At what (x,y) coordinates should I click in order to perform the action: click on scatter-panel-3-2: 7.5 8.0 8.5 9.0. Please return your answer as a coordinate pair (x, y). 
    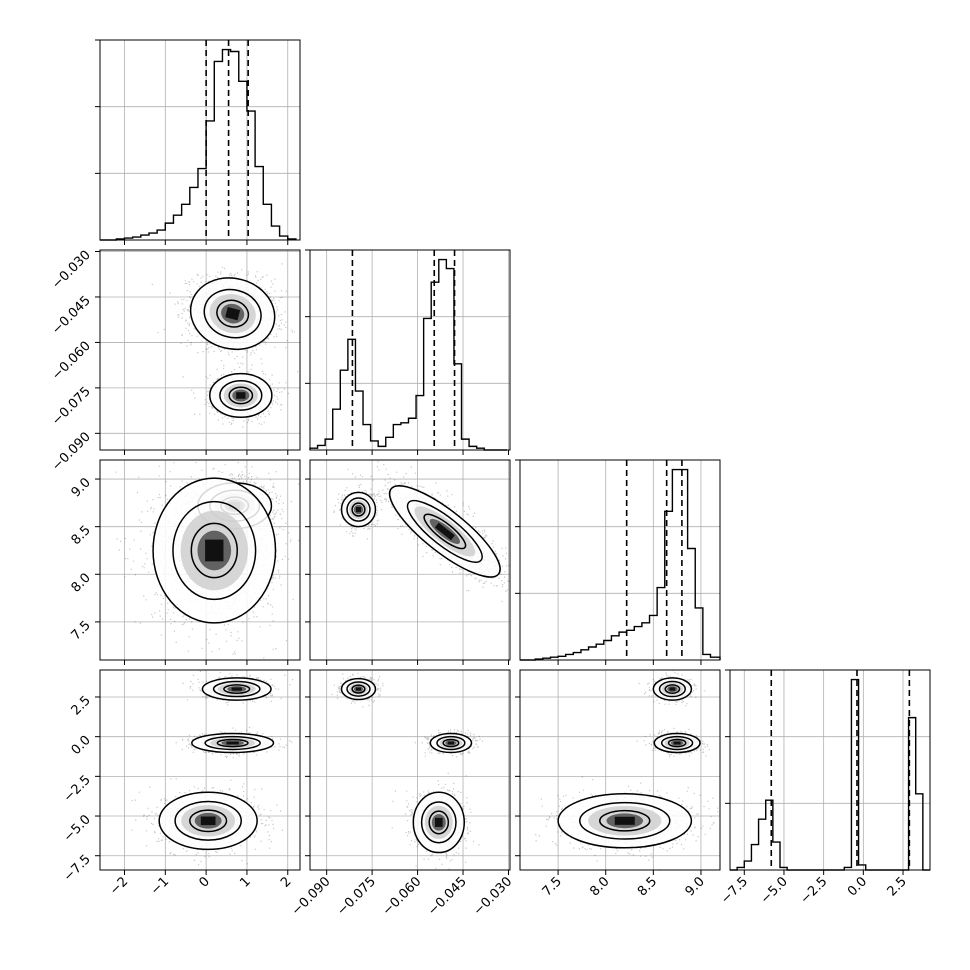
    Looking at the image, I should click on (618, 784).